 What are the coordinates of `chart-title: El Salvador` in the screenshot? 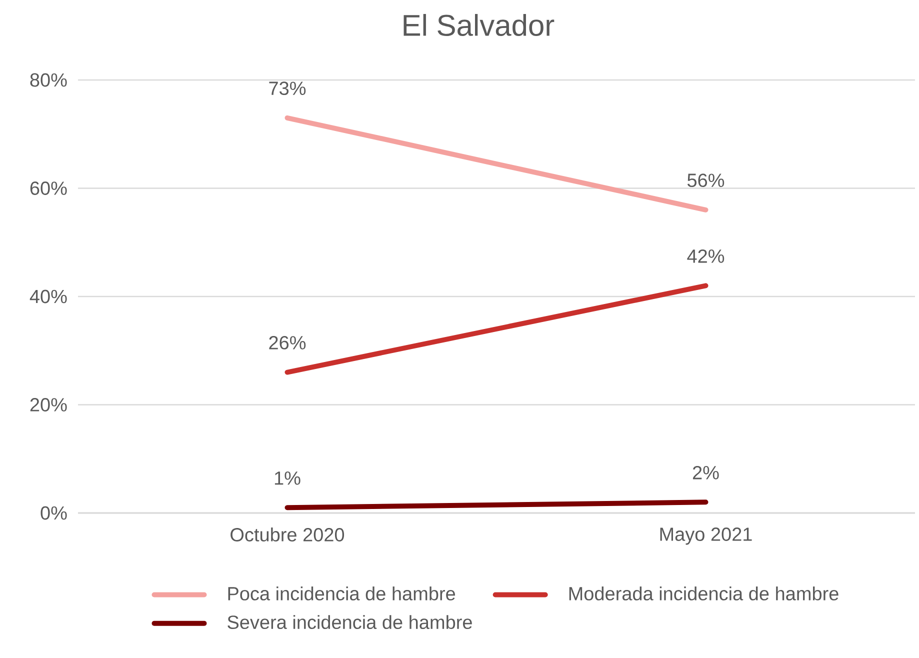 It's located at (479, 25).